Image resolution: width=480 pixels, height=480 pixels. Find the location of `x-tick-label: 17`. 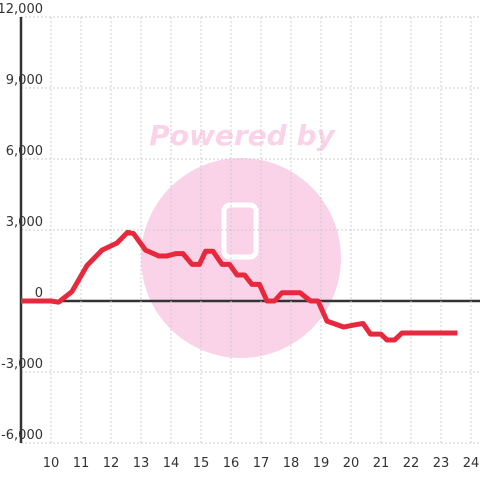

x-tick-label: 17 is located at coordinates (261, 463).